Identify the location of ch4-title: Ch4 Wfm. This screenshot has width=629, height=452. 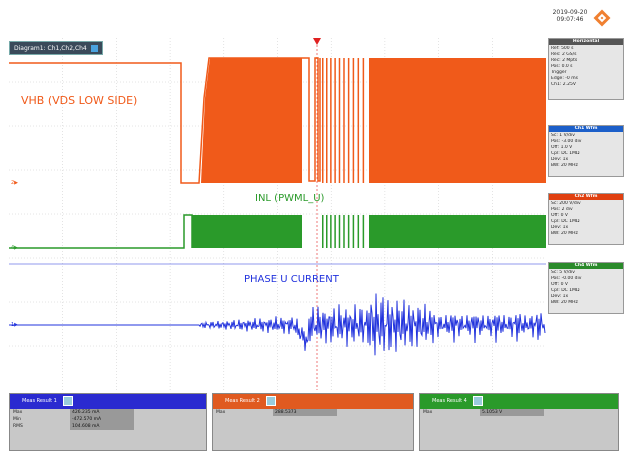
(586, 266).